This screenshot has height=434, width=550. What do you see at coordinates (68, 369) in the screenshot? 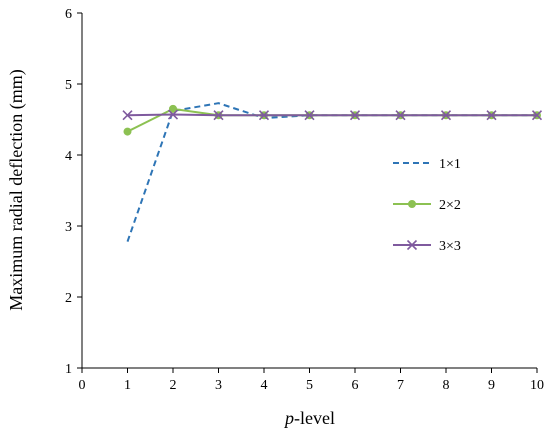
I see `y-tick-label: 1` at bounding box center [68, 369].